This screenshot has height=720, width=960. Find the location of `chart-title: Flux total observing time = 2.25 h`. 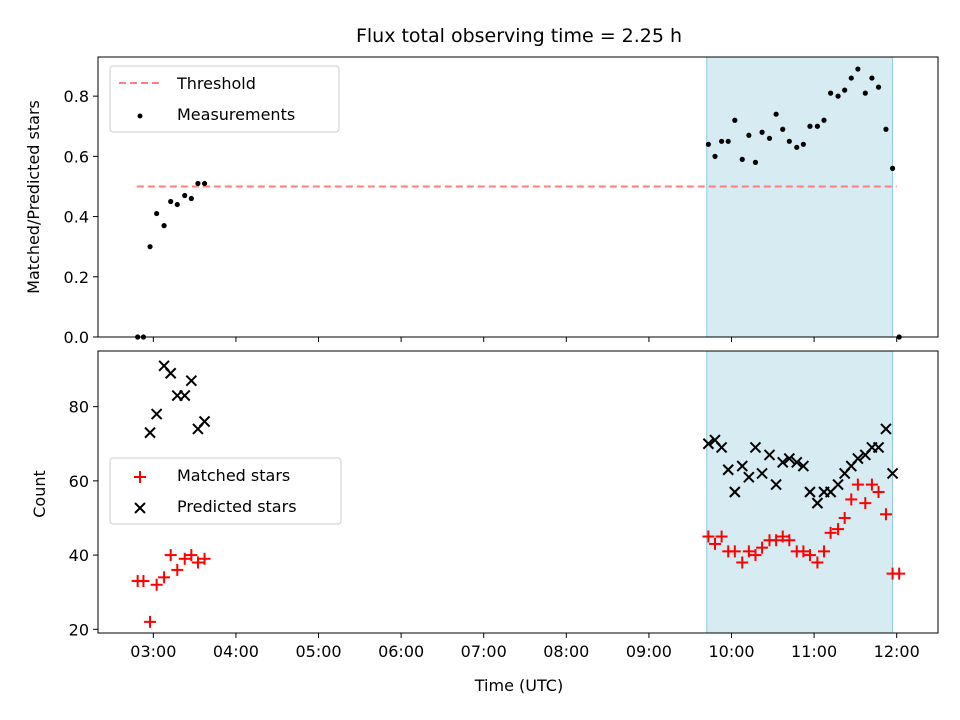

chart-title: Flux total observing time = 2.25 h is located at coordinates (519, 36).